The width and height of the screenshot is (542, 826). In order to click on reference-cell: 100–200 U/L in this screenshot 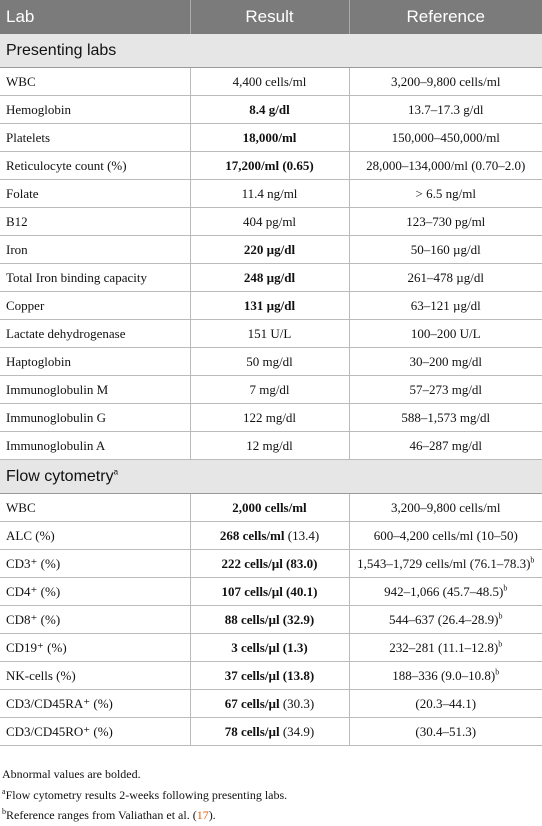, I will do `click(445, 333)`.